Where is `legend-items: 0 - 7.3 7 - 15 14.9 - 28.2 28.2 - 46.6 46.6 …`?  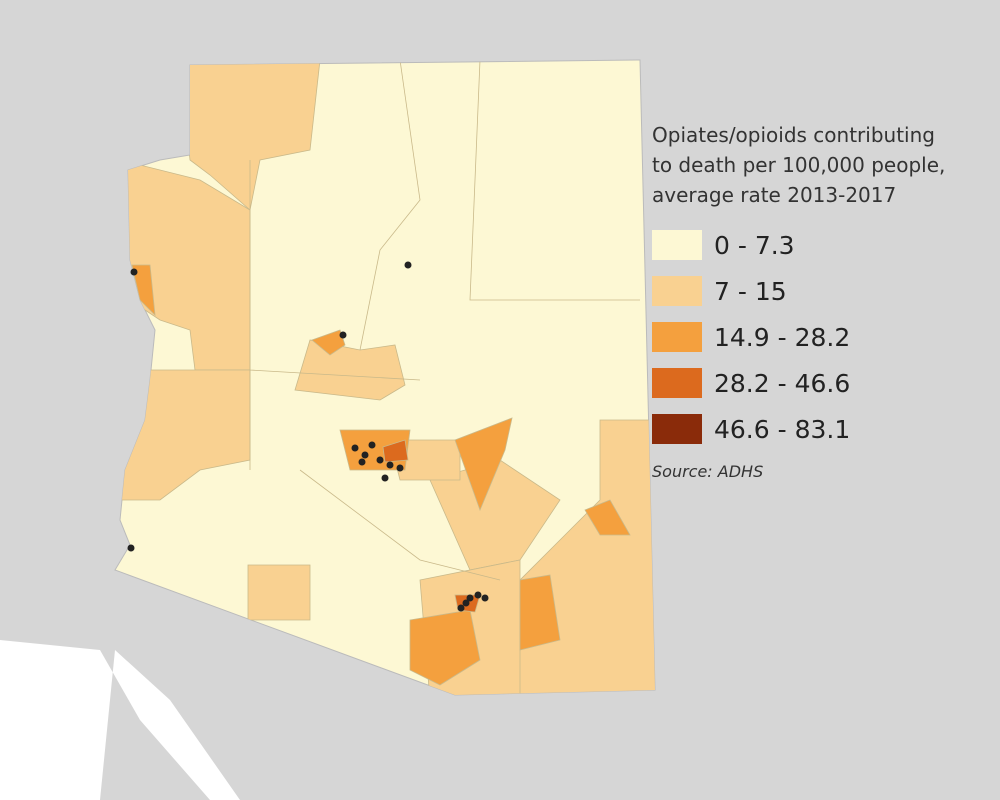
legend-items: 0 - 7.3 7 - 15 14.9 - 28.2 28.2 - 46.6 46.6 … is located at coordinates (822, 337).